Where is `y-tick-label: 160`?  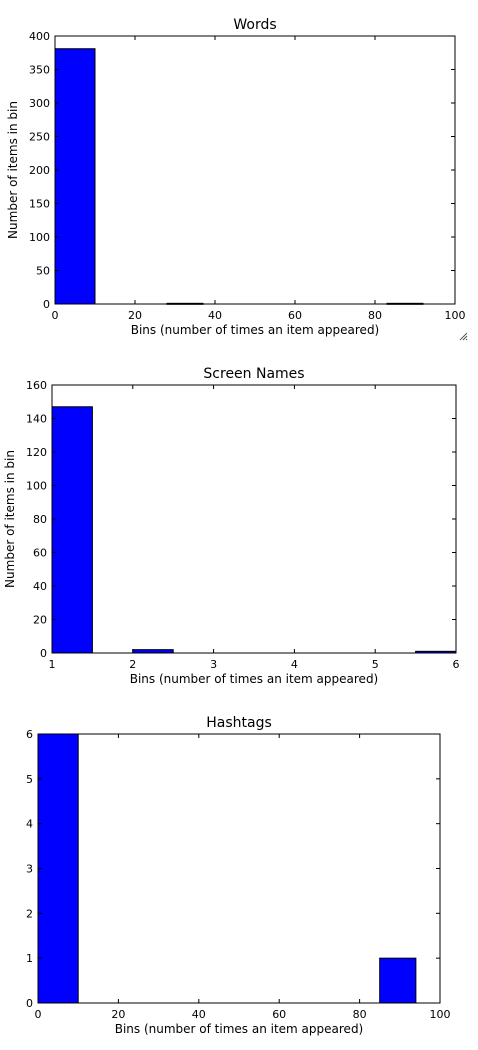 y-tick-label: 160 is located at coordinates (36, 385).